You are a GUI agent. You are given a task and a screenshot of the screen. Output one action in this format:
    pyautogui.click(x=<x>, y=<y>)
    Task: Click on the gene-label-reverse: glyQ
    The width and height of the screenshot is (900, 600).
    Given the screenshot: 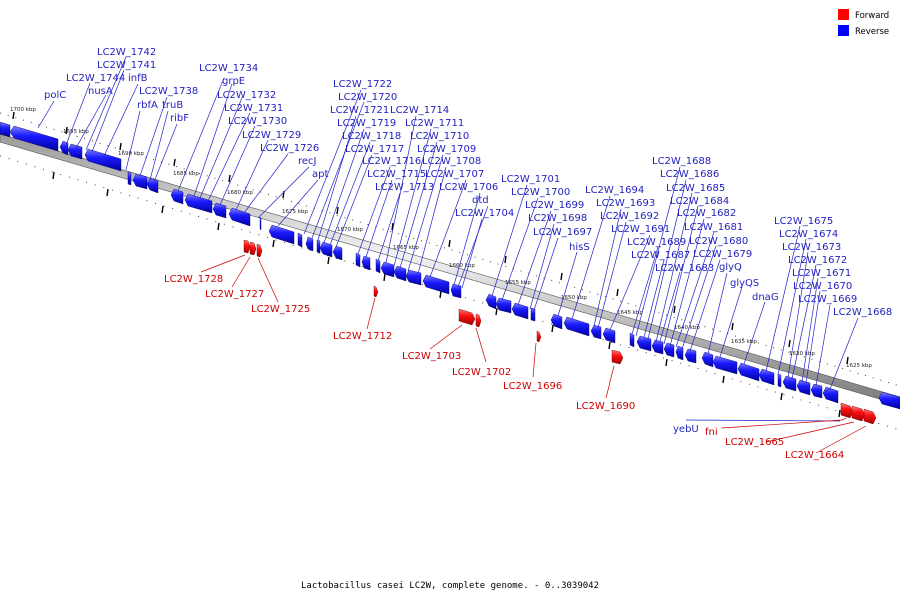 What is the action you would take?
    pyautogui.click(x=730, y=267)
    